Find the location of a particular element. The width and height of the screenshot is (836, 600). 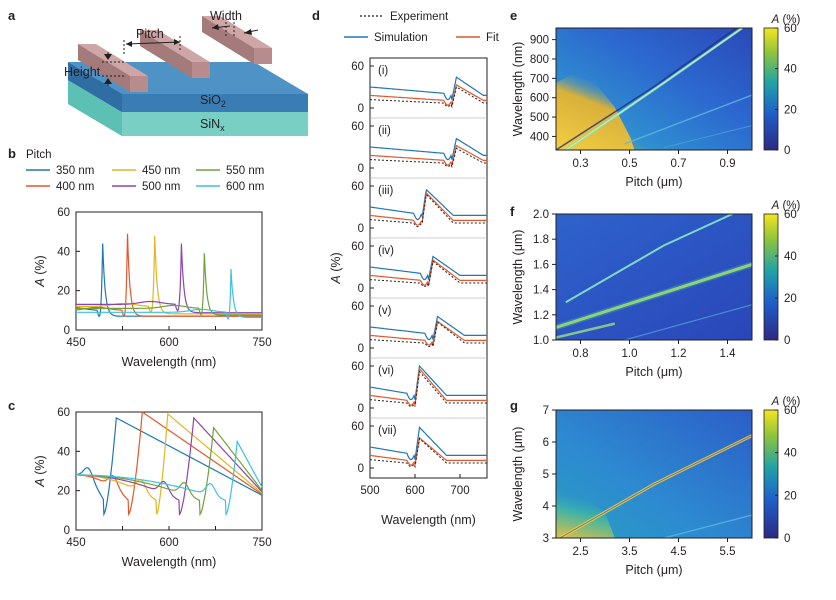

y-tick-label: 5 is located at coordinates (546, 475).